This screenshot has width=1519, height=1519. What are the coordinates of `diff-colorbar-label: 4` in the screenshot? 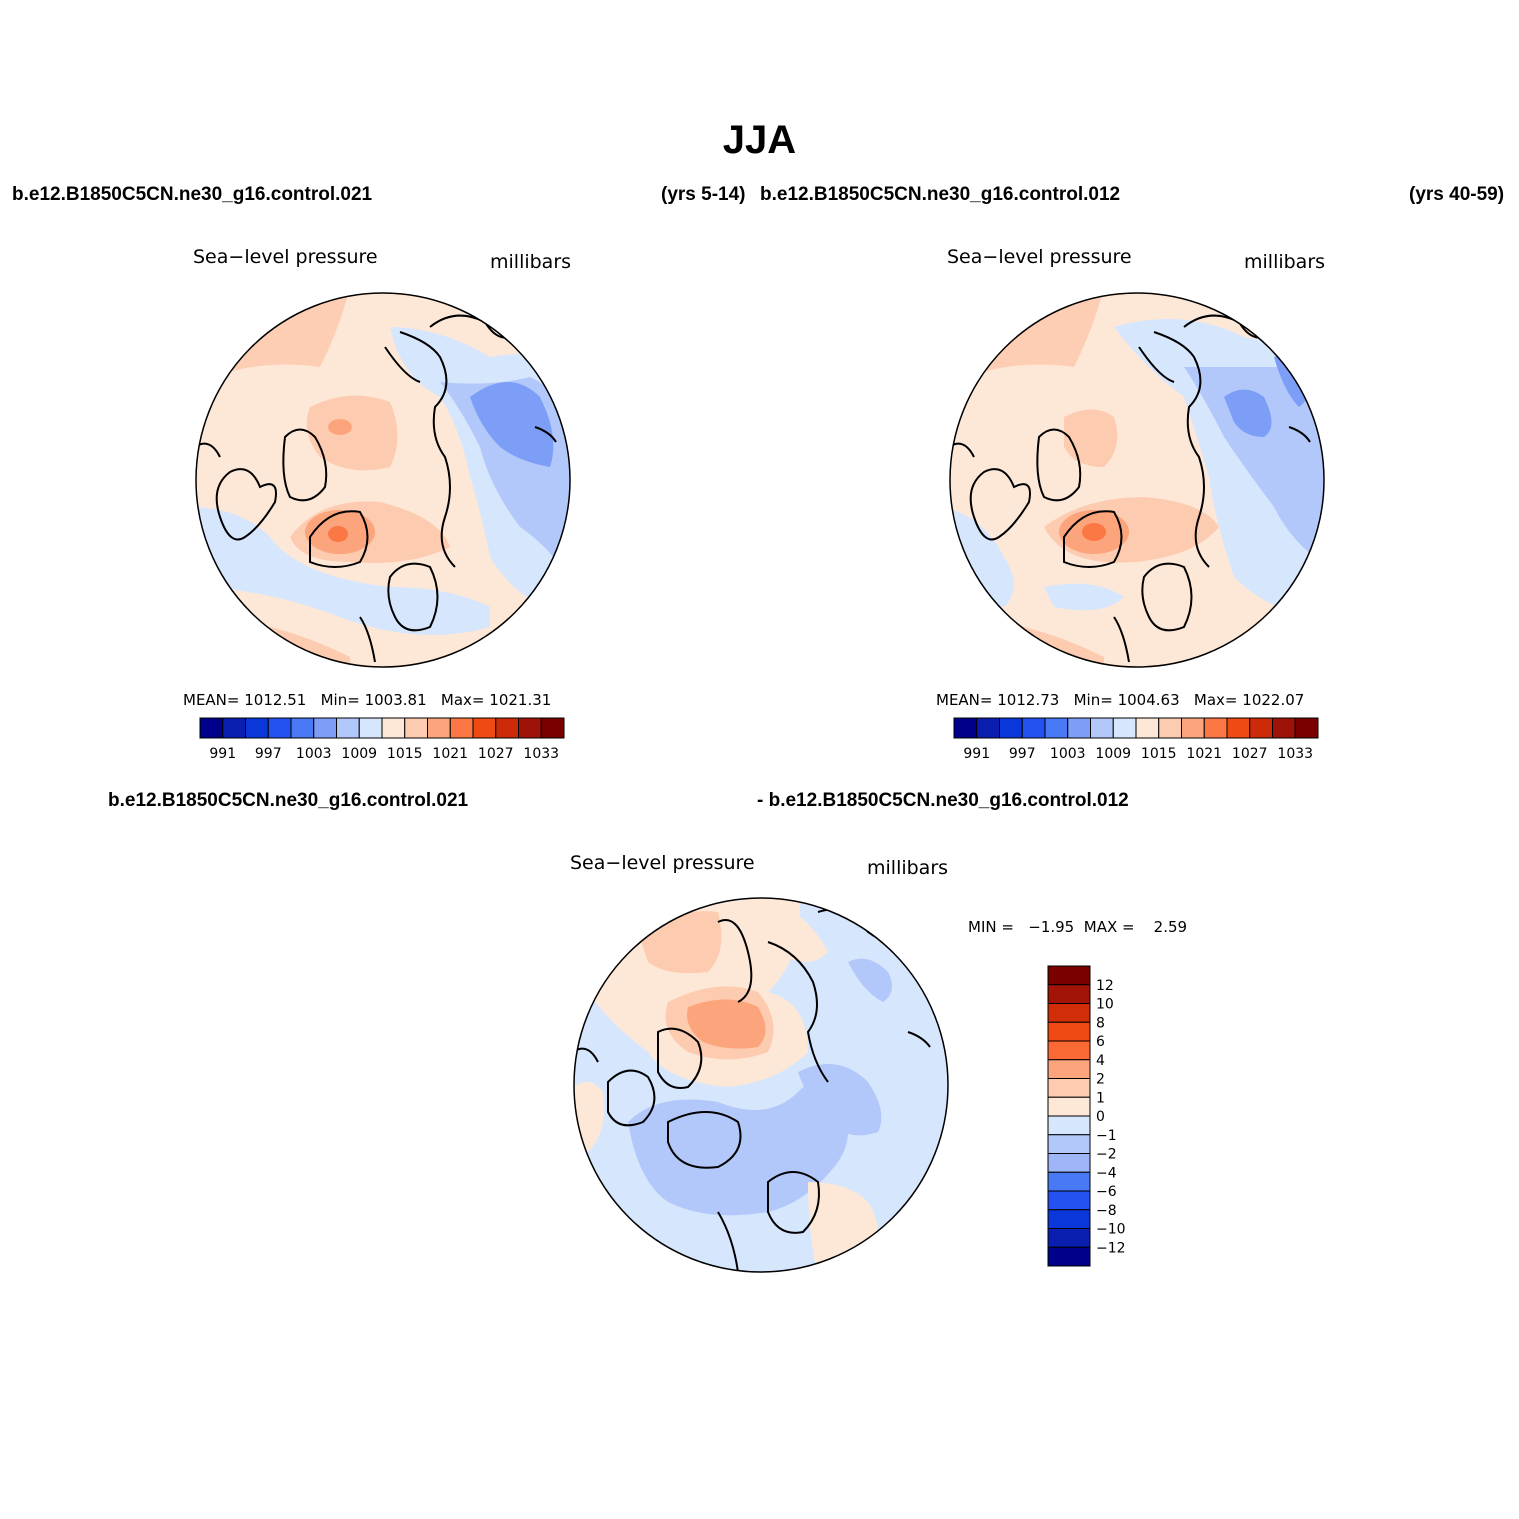 It's located at (1100, 1061).